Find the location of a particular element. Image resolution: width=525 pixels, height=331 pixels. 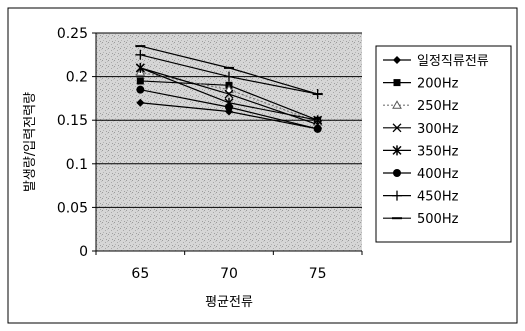

legend-item: 일정직류전류 is located at coordinates (436, 61).